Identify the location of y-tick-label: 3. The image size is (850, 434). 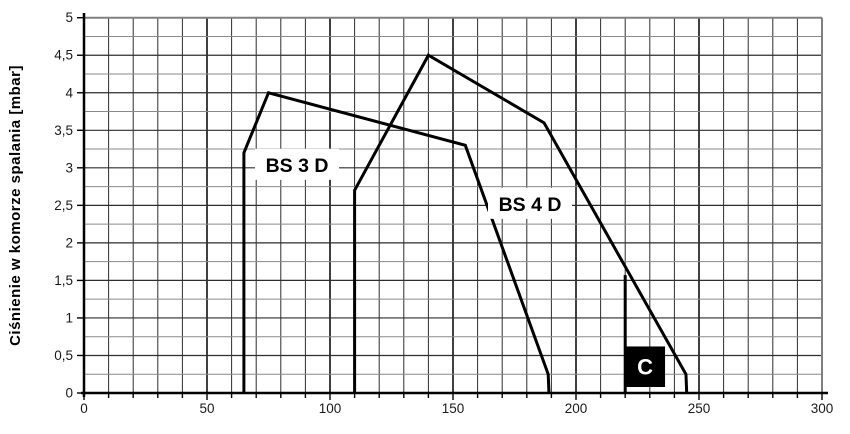
(69, 167).